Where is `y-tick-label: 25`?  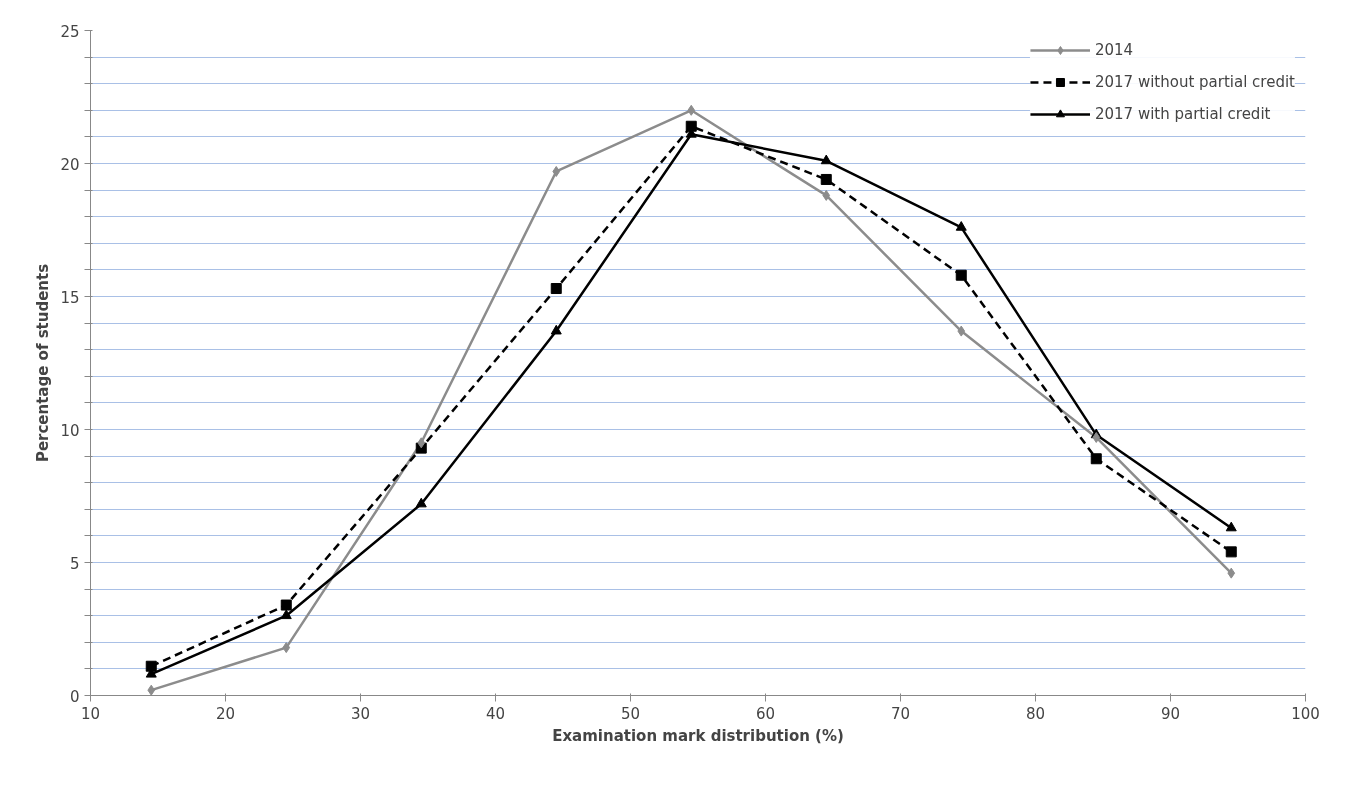
y-tick-label: 25 is located at coordinates (70, 31).